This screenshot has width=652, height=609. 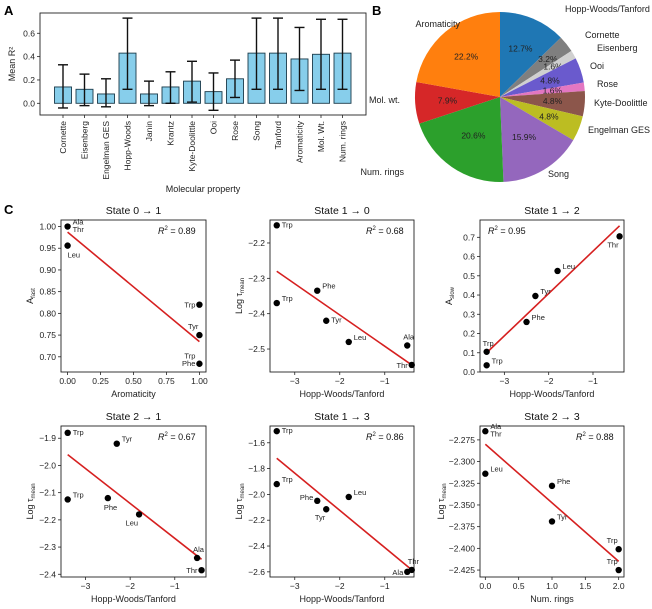 I want to click on x-tick-label: 0.0, so click(x=485, y=586).